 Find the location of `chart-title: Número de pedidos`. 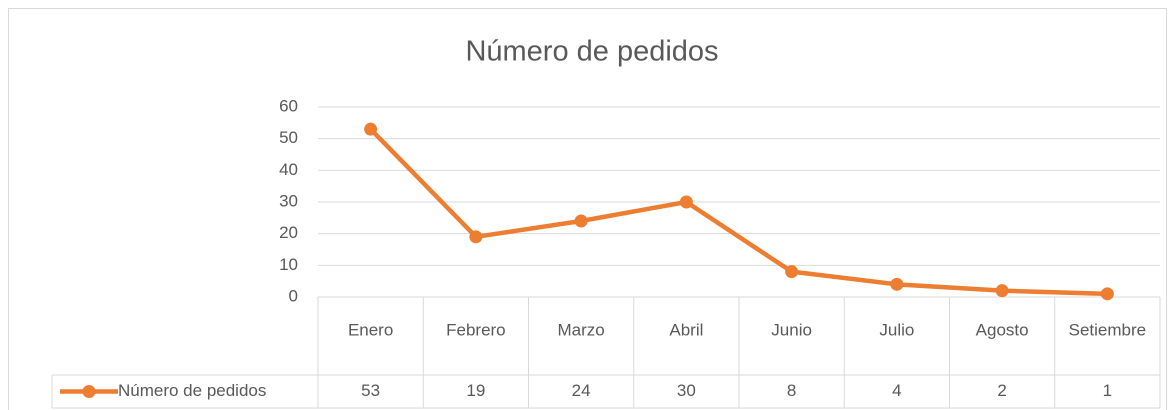

chart-title: Número de pedidos is located at coordinates (591, 52).